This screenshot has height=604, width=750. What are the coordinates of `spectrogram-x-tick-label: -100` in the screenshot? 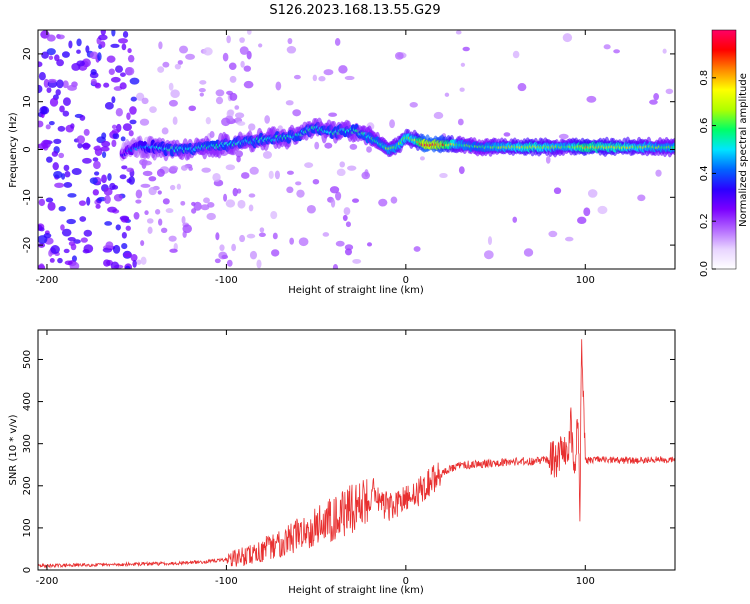 It's located at (226, 280).